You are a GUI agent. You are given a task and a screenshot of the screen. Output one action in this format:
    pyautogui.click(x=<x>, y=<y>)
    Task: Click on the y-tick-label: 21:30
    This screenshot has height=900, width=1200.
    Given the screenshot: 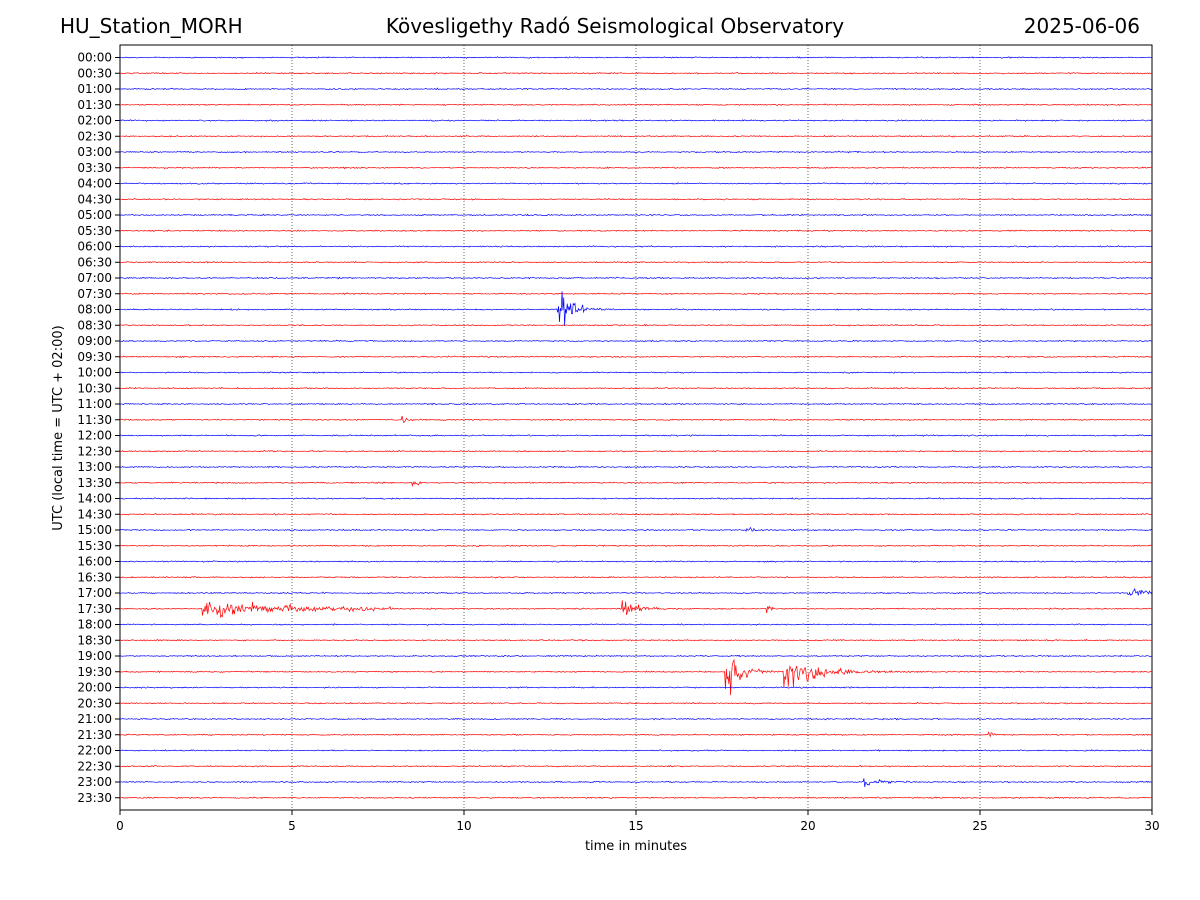 What is the action you would take?
    pyautogui.click(x=94, y=735)
    